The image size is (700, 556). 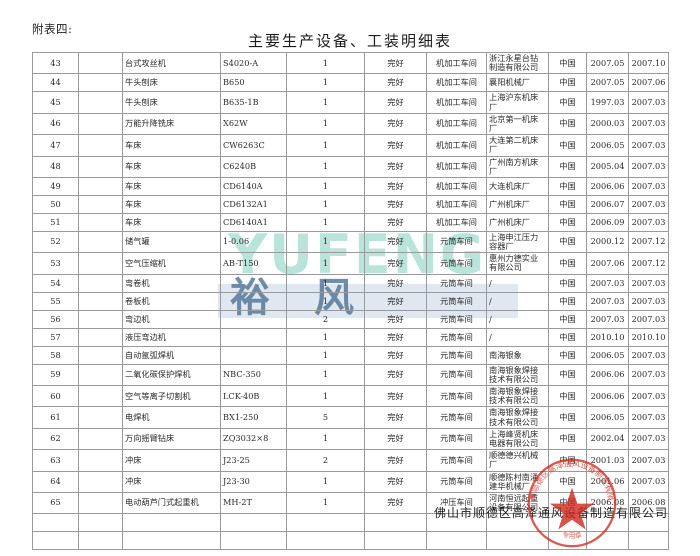 What do you see at coordinates (325, 541) in the screenshot?
I see `cell-quantity` at bounding box center [325, 541].